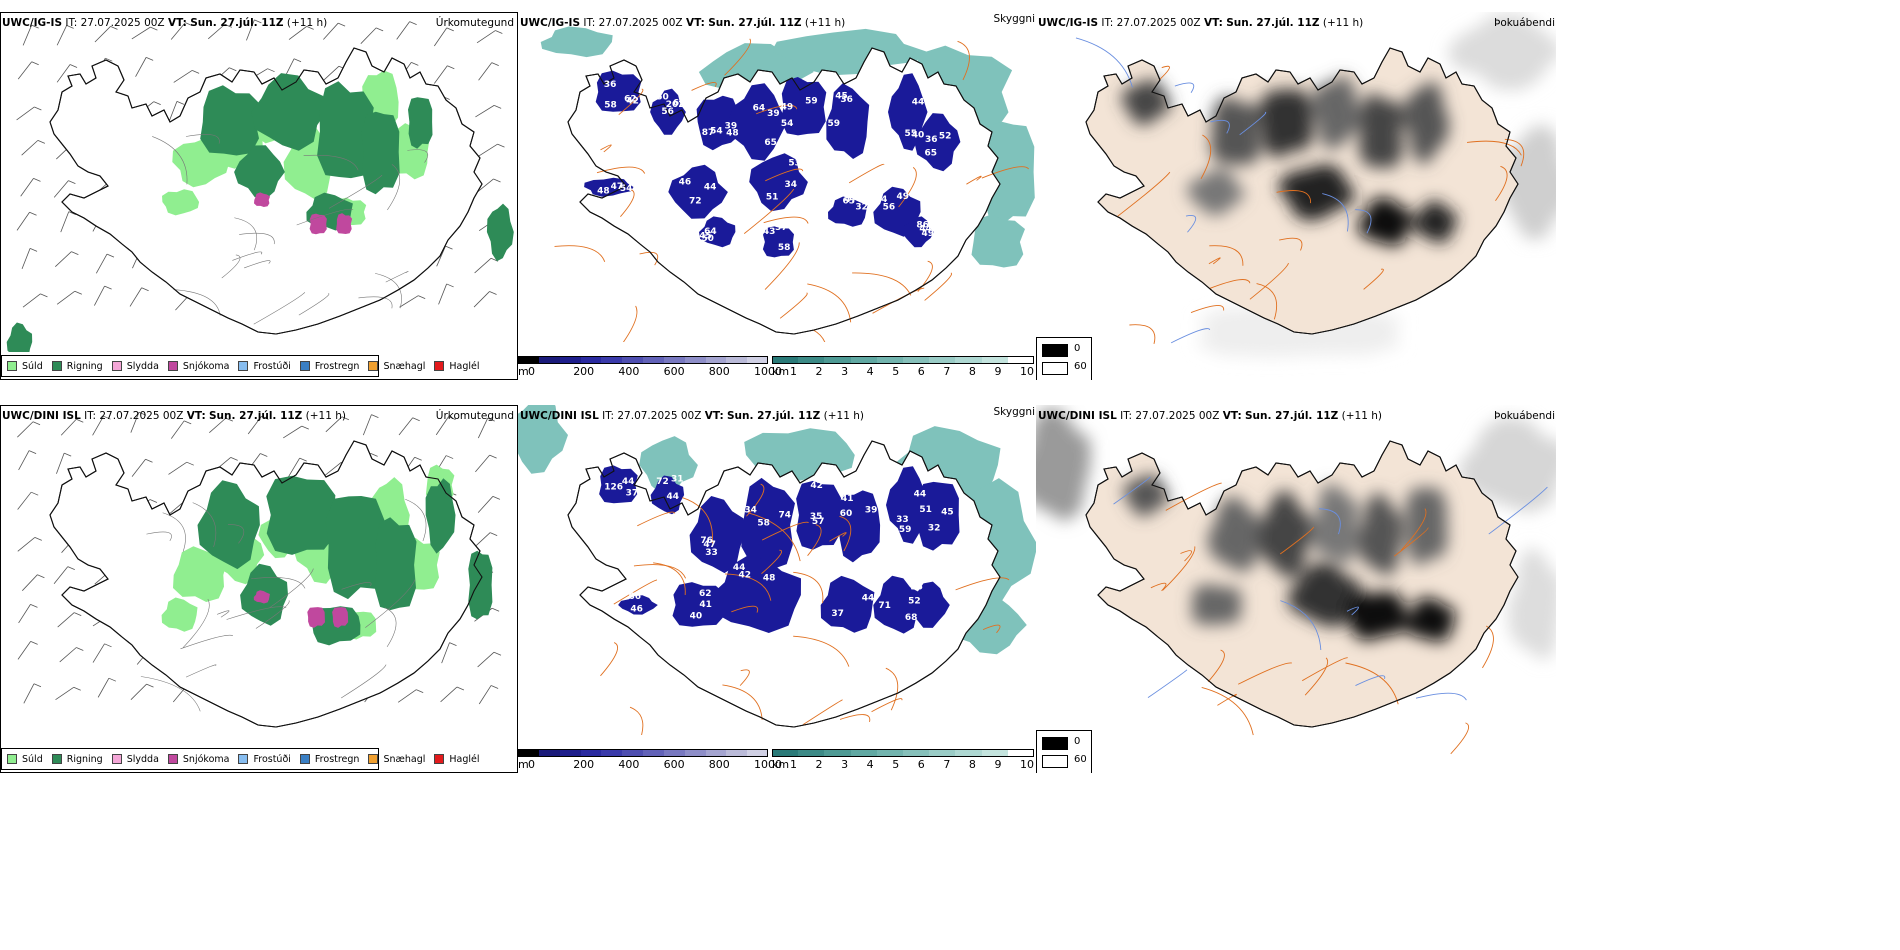 The width and height of the screenshot is (1900, 950). Describe the element at coordinates (337, 366) in the screenshot. I see `legend-label: Frostregn` at that location.